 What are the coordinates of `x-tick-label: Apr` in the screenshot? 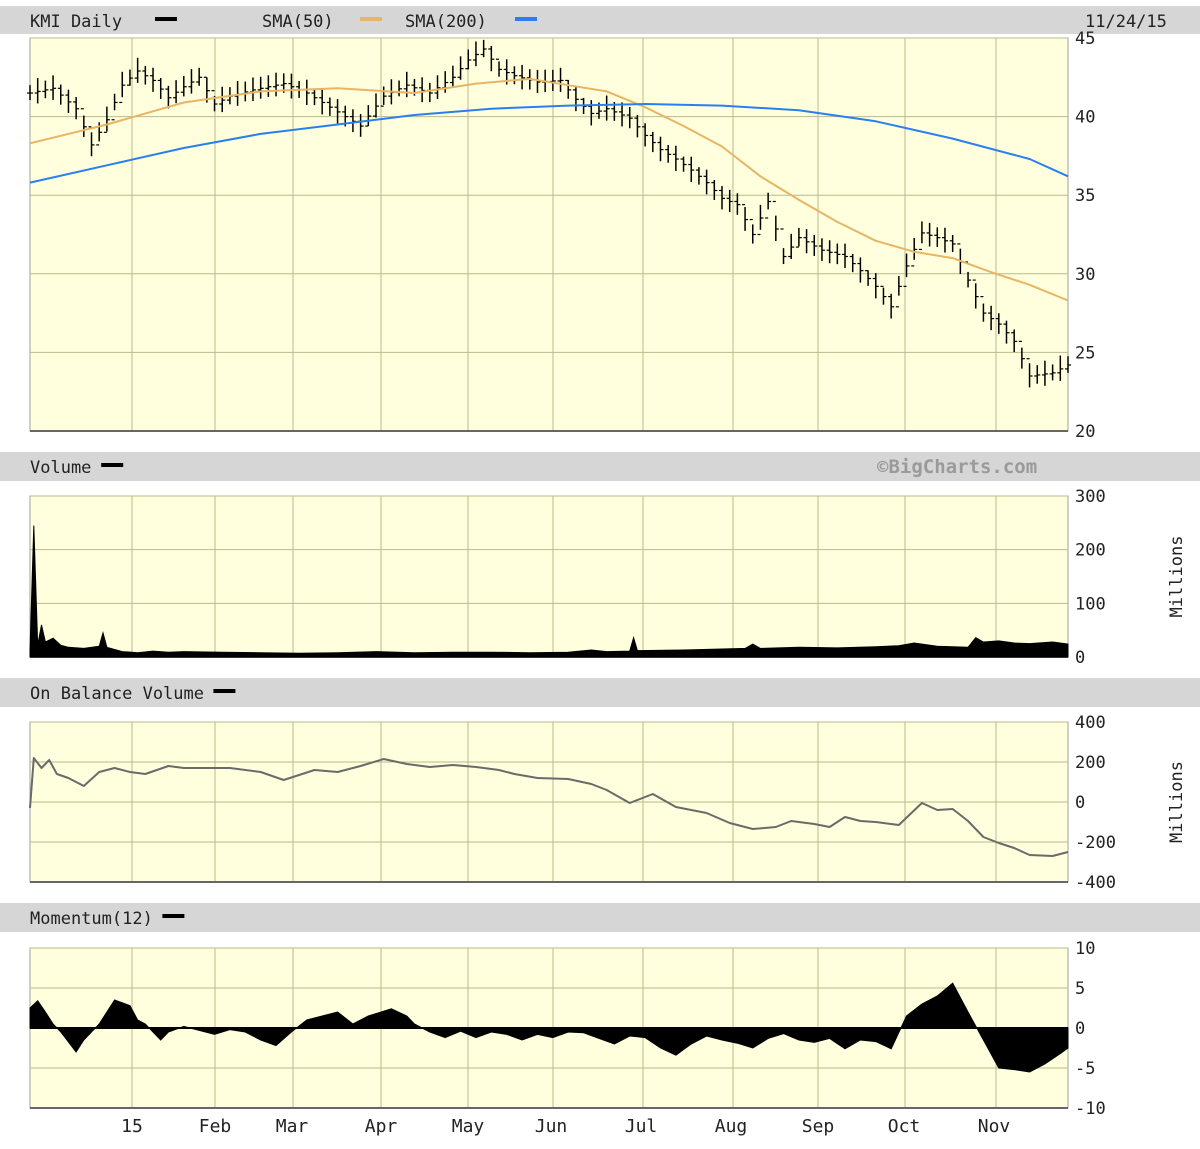 It's located at (381, 1126).